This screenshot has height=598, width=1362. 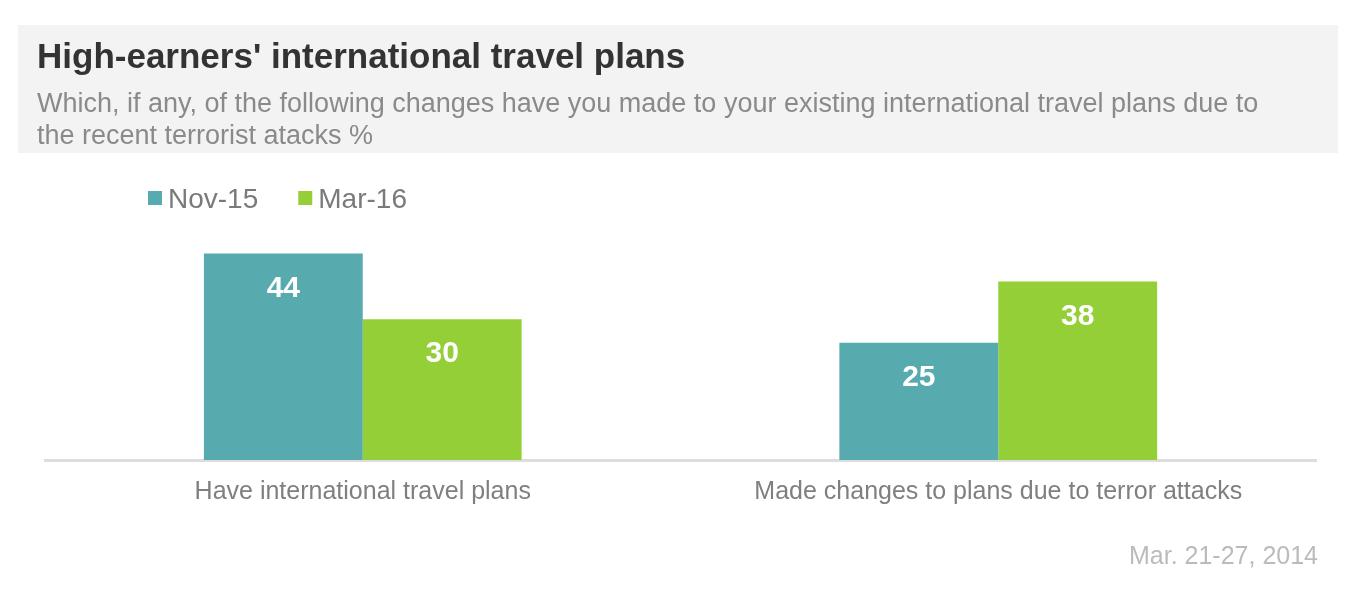 What do you see at coordinates (648, 119) in the screenshot?
I see `chart-subtitle: Which, if any, of the following changes have you made to your existing international travel plans due to the recent terrorist atacks %` at bounding box center [648, 119].